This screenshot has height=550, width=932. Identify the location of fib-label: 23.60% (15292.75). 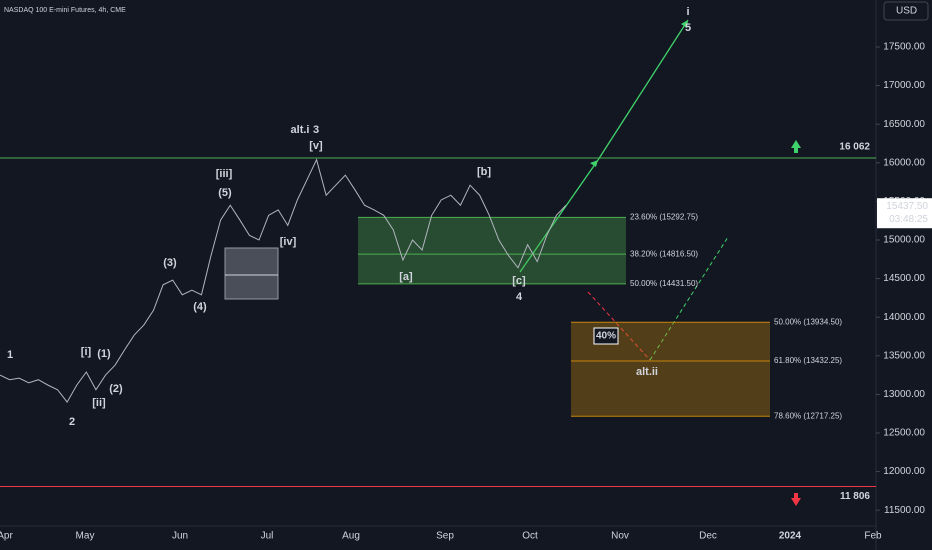
(664, 217).